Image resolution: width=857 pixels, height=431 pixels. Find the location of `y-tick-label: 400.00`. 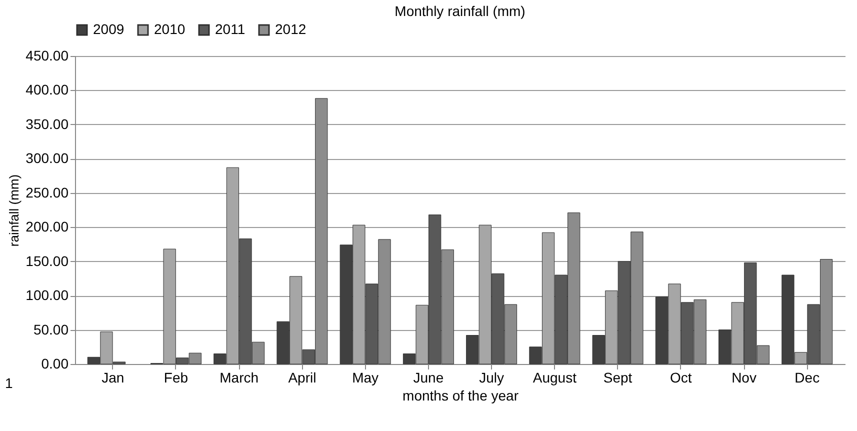

y-tick-label: 400.00 is located at coordinates (47, 90).